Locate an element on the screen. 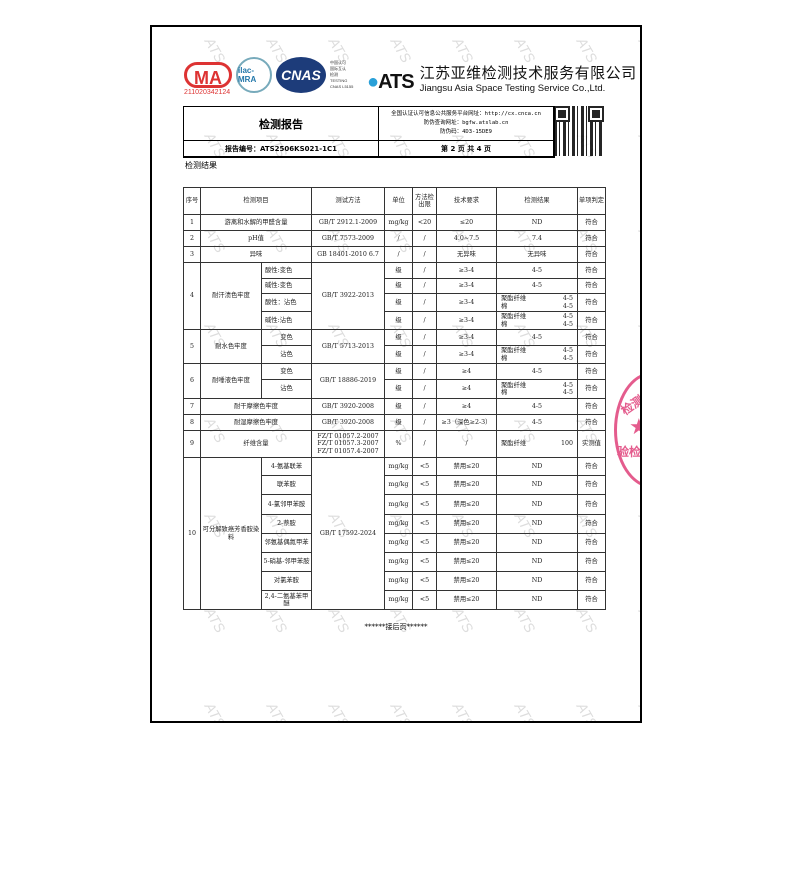  table-row: 碱性:沾色 级 / ≥3-4 聚酯纤维棉 4-5 4-5 符合 is located at coordinates (395, 320).